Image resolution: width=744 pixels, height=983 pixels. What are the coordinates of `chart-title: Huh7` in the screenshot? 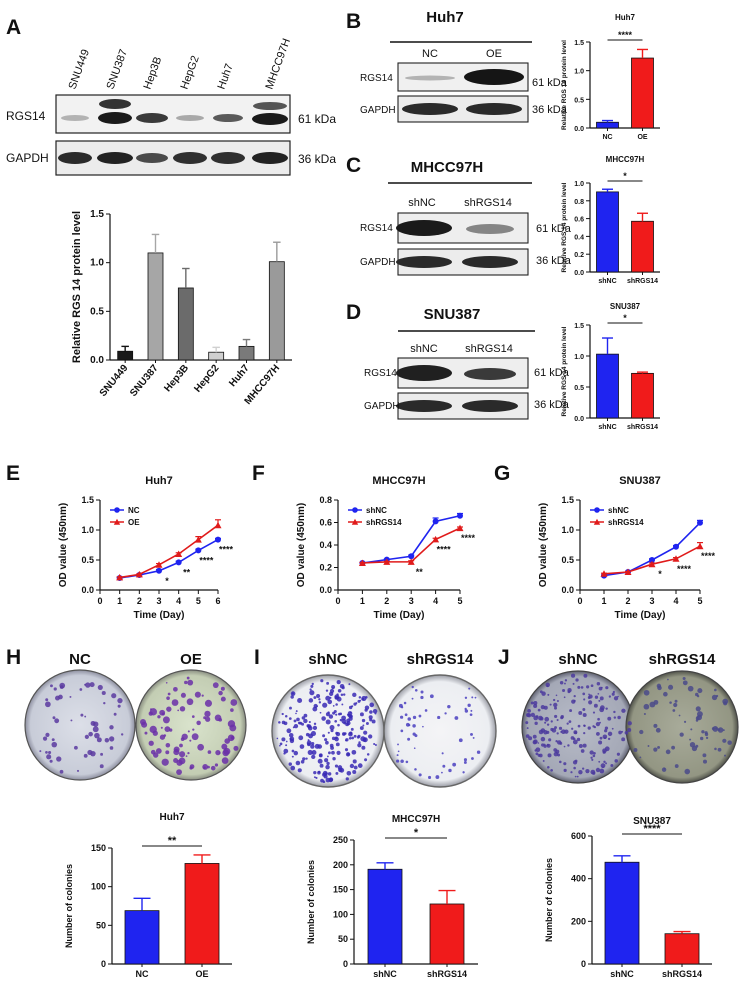 It's located at (172, 817).